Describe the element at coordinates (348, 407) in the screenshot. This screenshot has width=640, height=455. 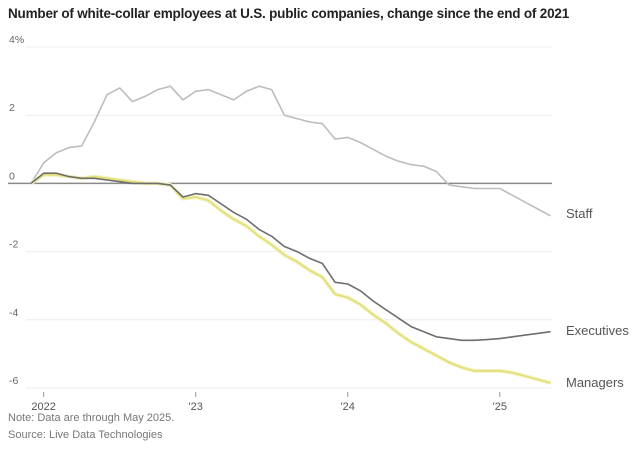
I see `x-tick-label: '24` at that location.